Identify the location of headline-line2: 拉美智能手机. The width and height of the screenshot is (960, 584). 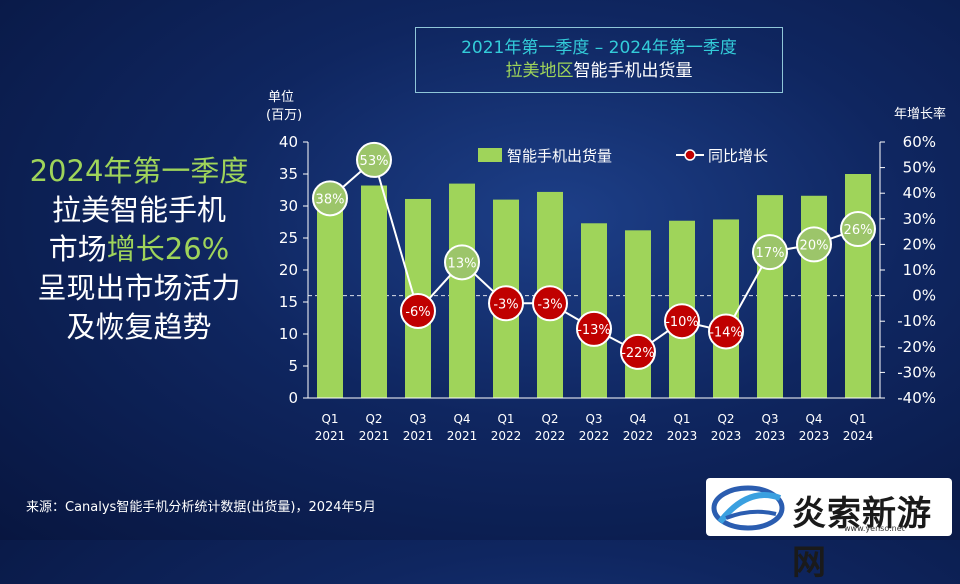
(138, 210).